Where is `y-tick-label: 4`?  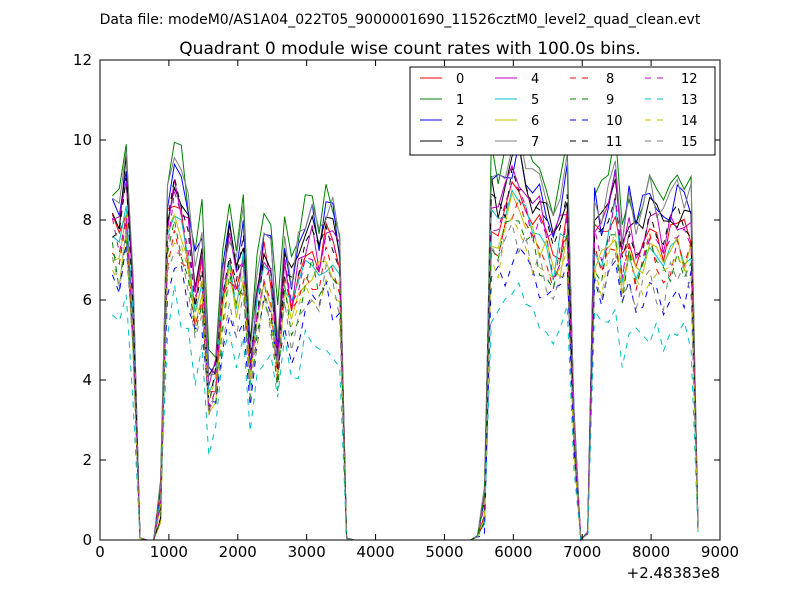
y-tick-label: 4 is located at coordinates (87, 380).